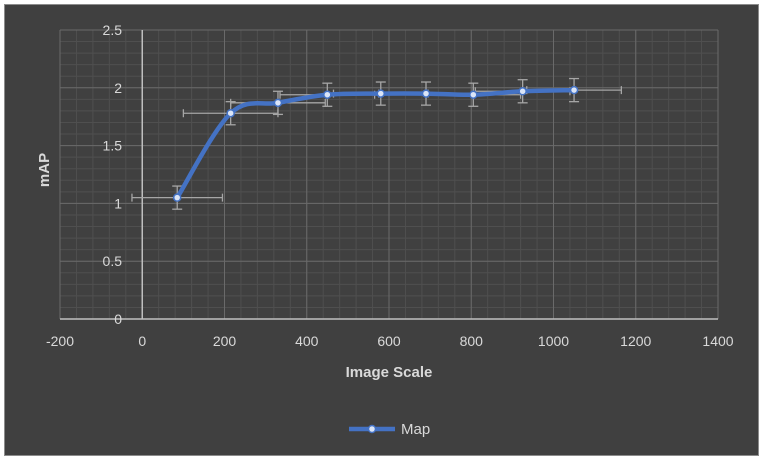 Image resolution: width=765 pixels, height=461 pixels. I want to click on y-axis-title: mAP, so click(44, 170).